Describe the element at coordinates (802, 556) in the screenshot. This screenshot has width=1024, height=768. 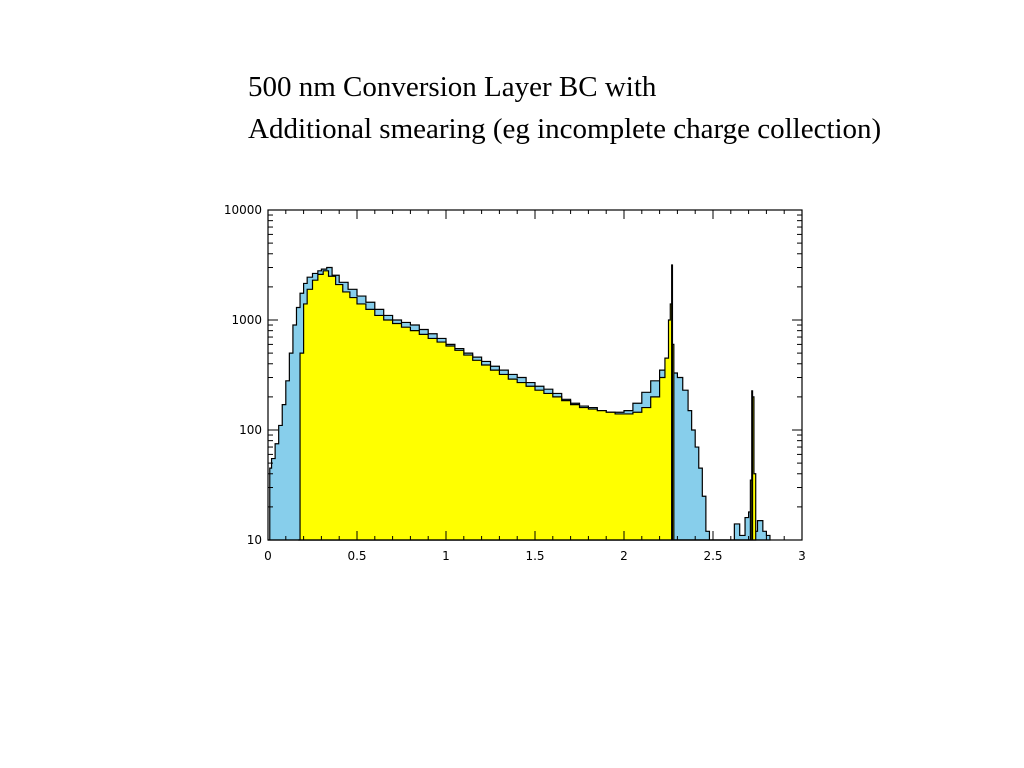
I see `x-tick-label: 3` at that location.